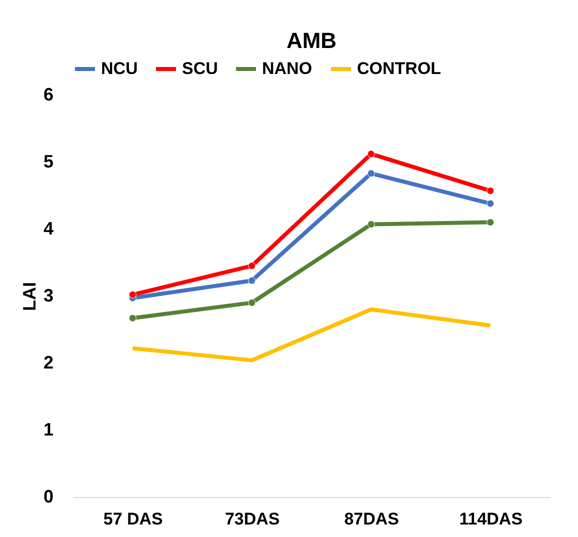 This screenshot has height=537, width=578. Describe the element at coordinates (372, 519) in the screenshot. I see `x-tick-label: 87DAS` at that location.